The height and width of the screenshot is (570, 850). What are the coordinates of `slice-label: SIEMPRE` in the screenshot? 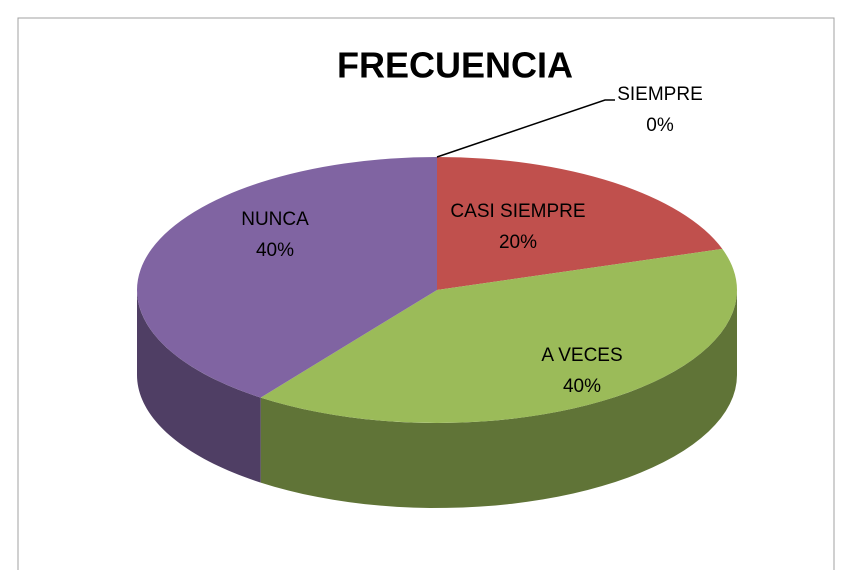 It's located at (660, 94).